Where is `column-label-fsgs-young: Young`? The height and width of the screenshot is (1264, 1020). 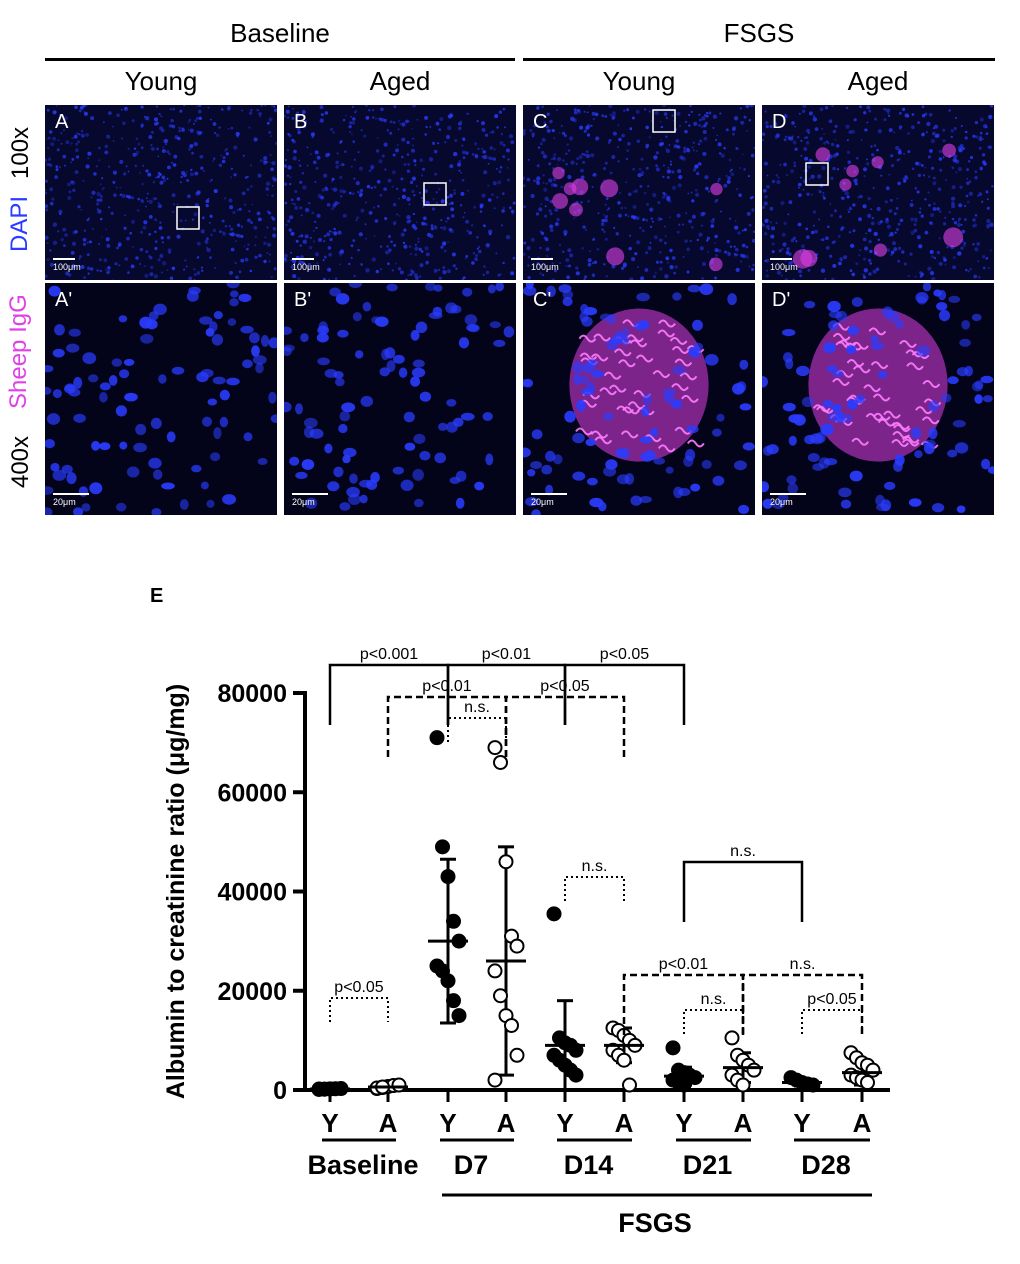 column-label-fsgs-young: Young is located at coordinates (639, 81).